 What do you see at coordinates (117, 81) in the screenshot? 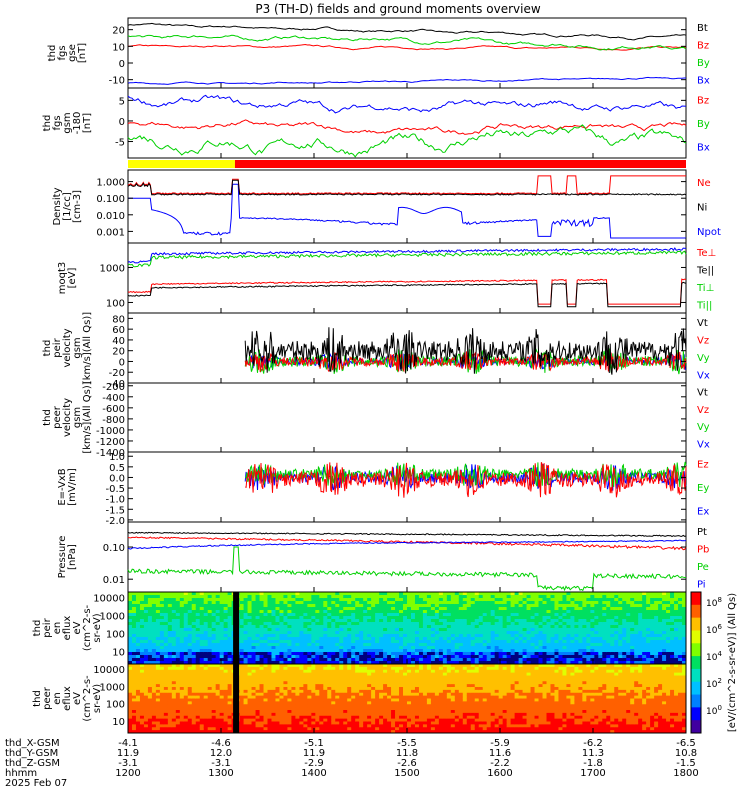
I see `fgs-ytick-label: -10` at bounding box center [117, 81].